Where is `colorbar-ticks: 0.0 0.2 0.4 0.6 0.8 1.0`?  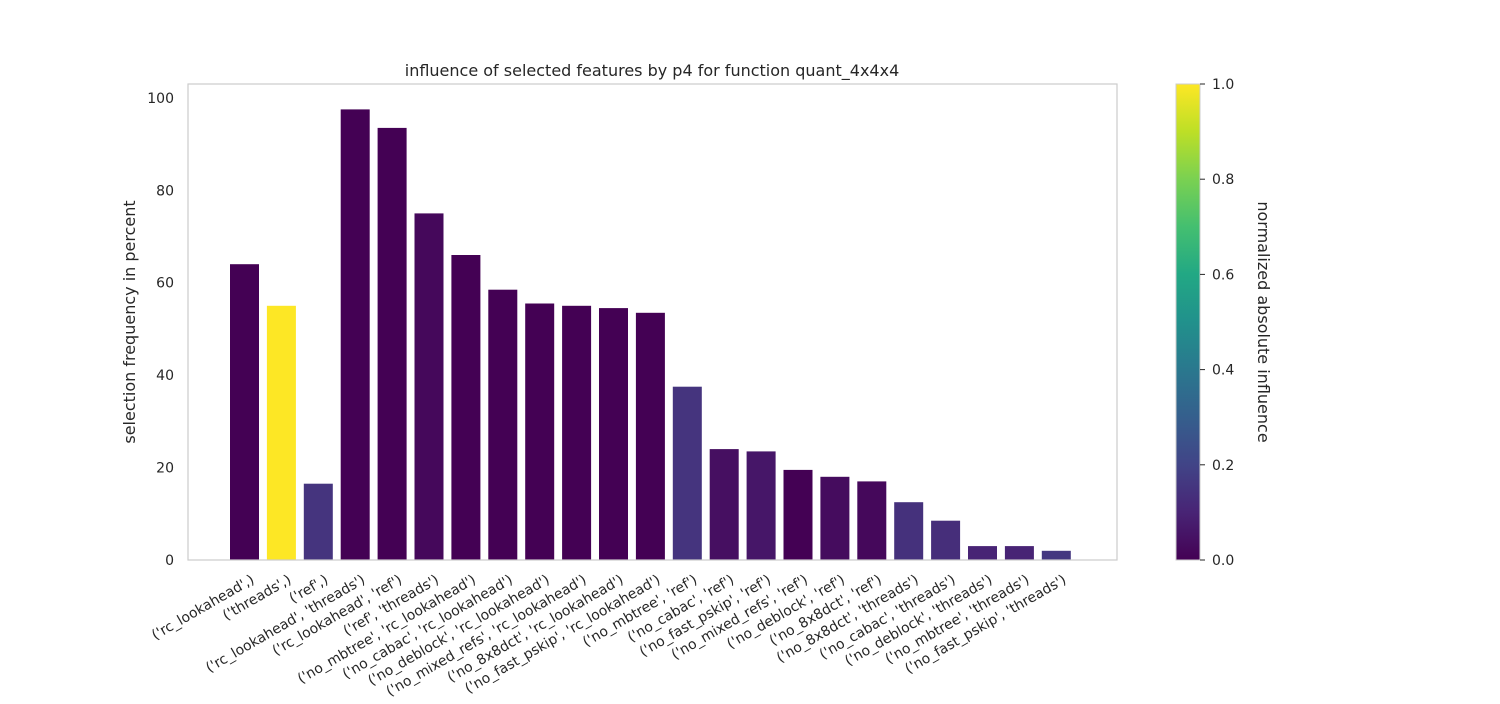
colorbar-ticks: 0.0 0.2 0.4 0.6 0.8 1.0 is located at coordinates (1217, 323).